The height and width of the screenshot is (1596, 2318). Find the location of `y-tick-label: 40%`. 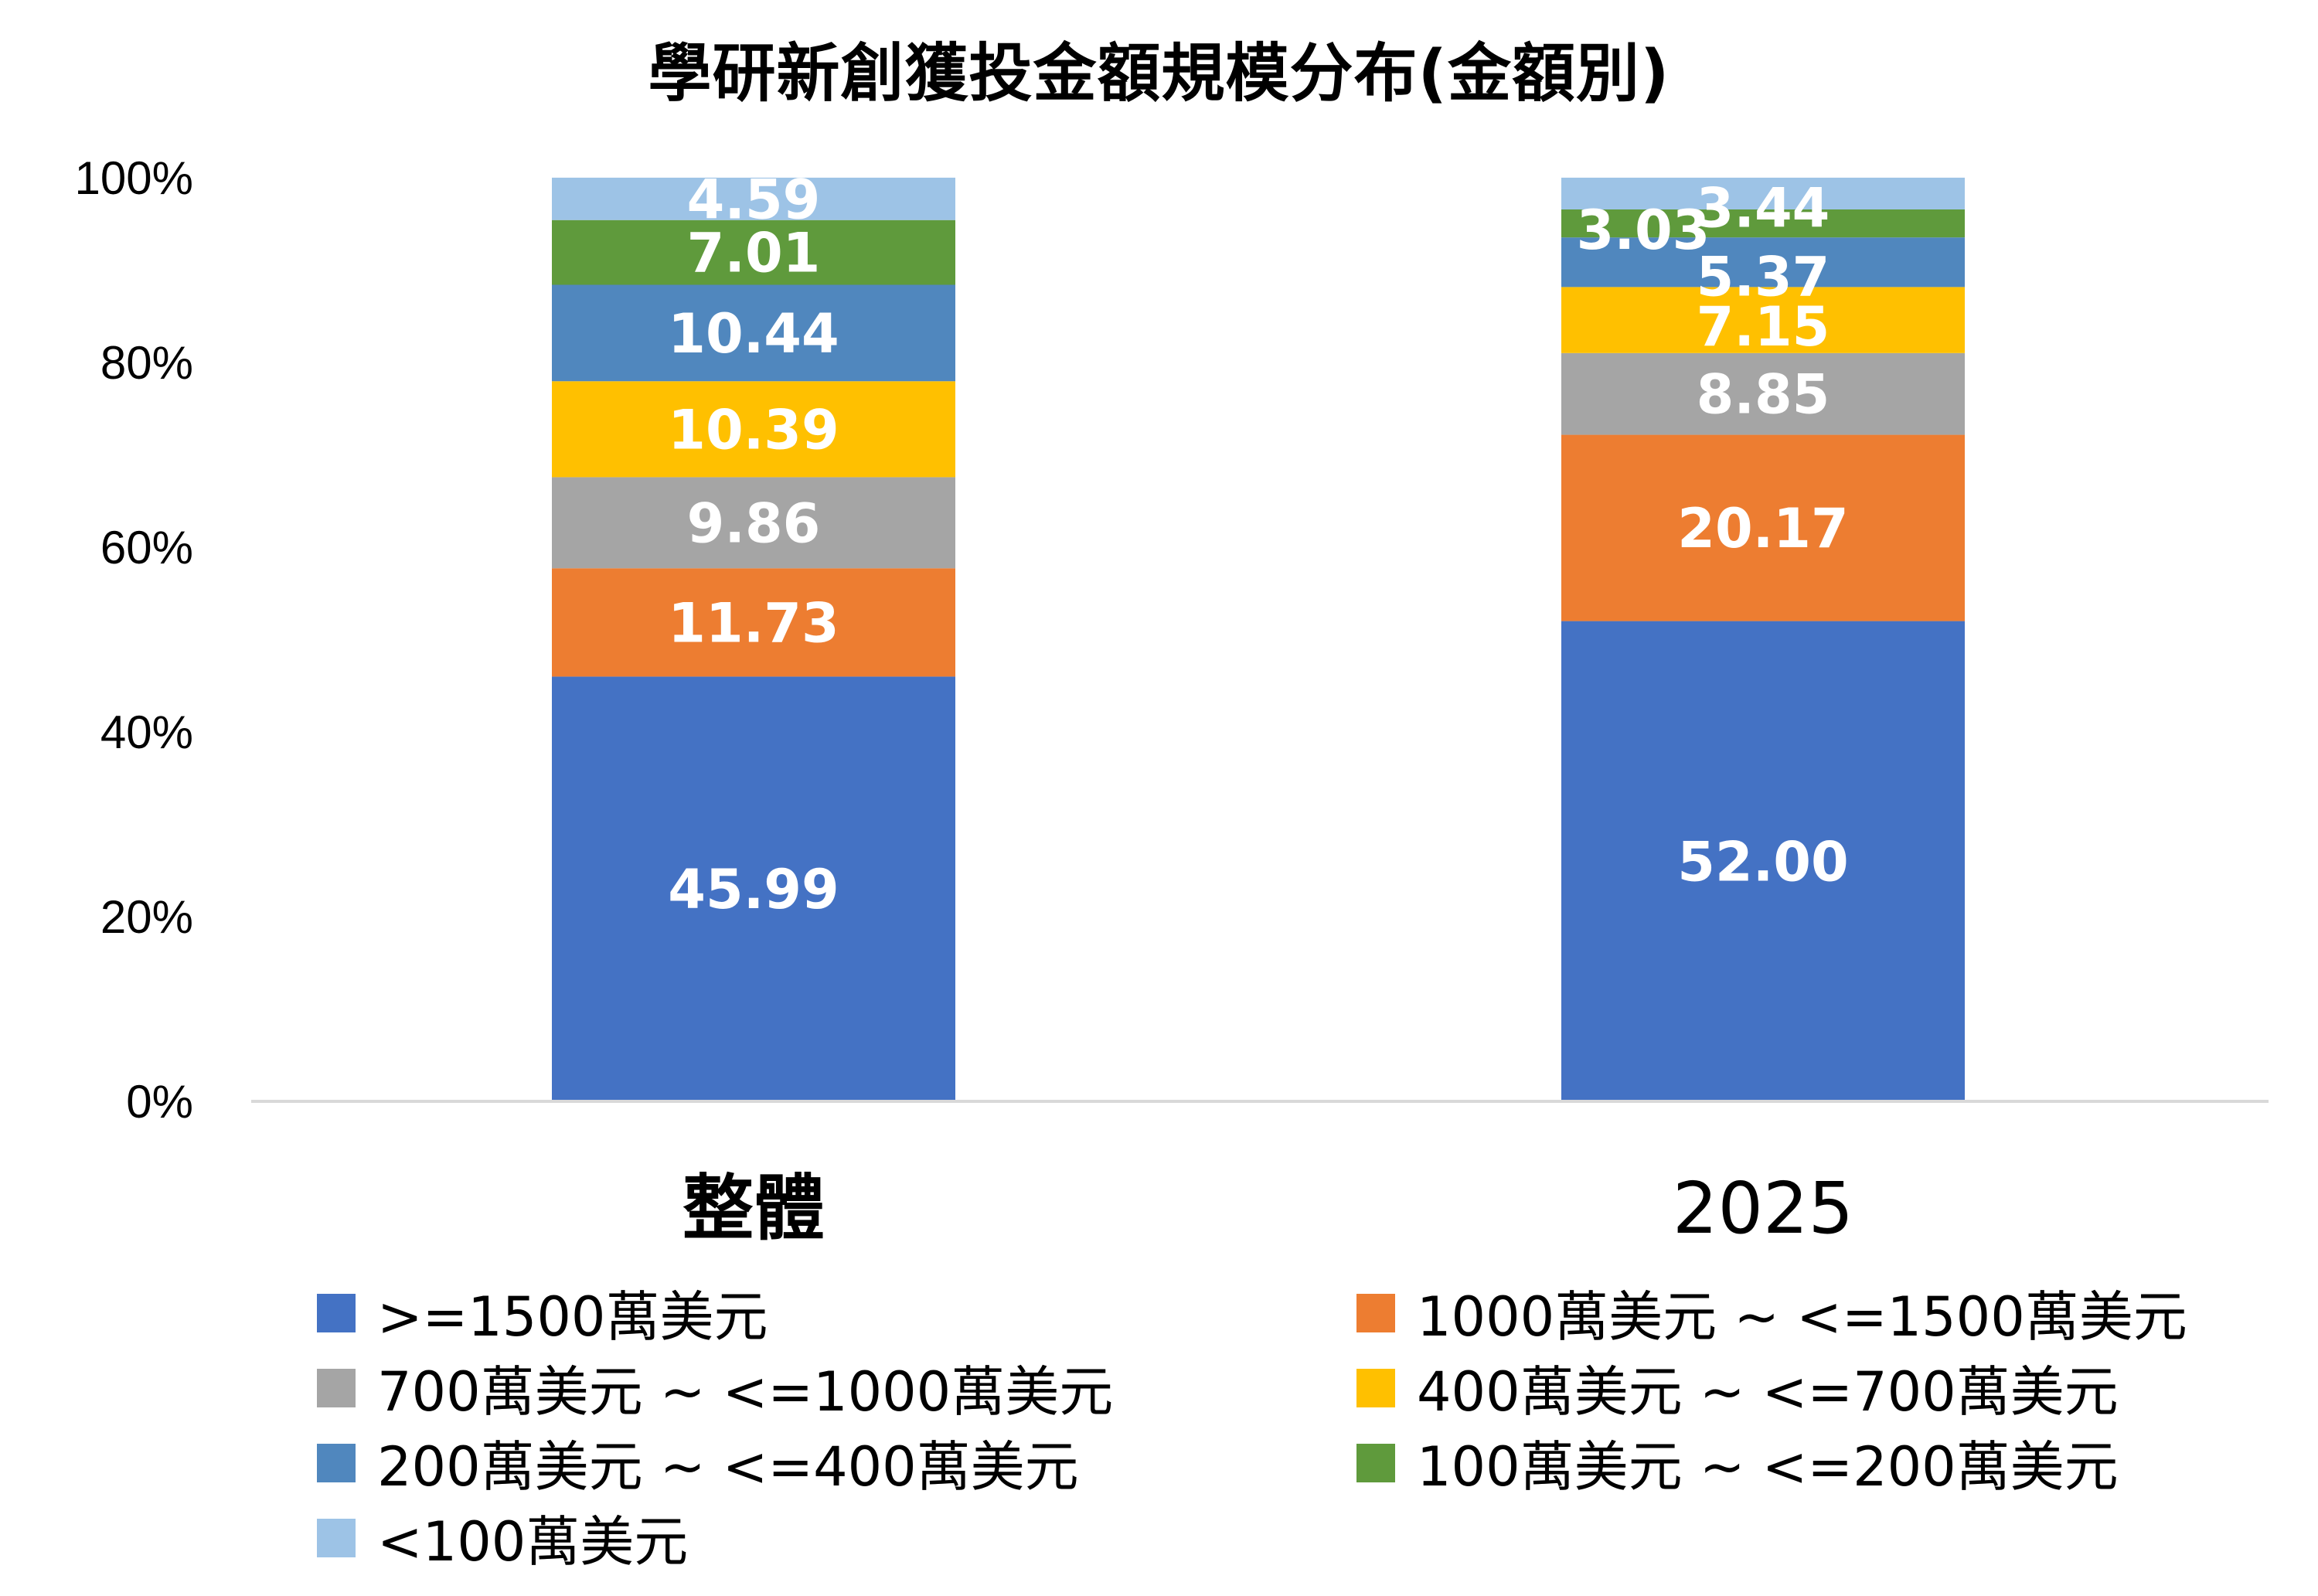

y-tick-label: 40% is located at coordinates (146, 732).